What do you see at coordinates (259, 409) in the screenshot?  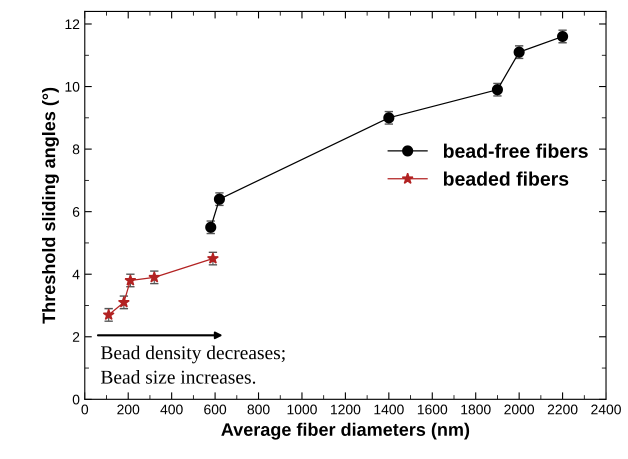 I see `x-tick-label: 800` at bounding box center [259, 409].